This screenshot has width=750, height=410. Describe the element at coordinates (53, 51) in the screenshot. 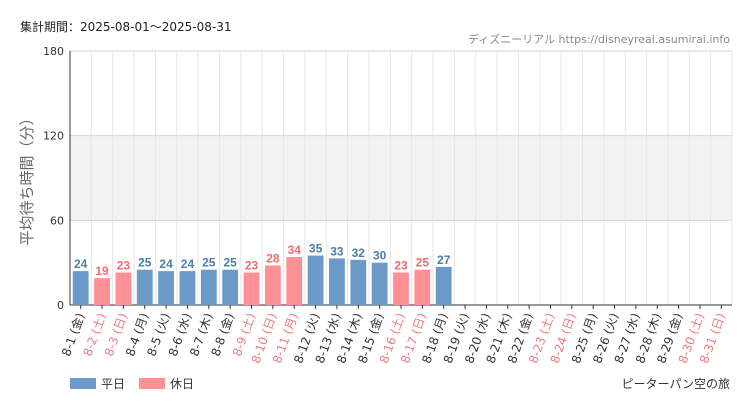

I see `y-tick-label: 180` at that location.